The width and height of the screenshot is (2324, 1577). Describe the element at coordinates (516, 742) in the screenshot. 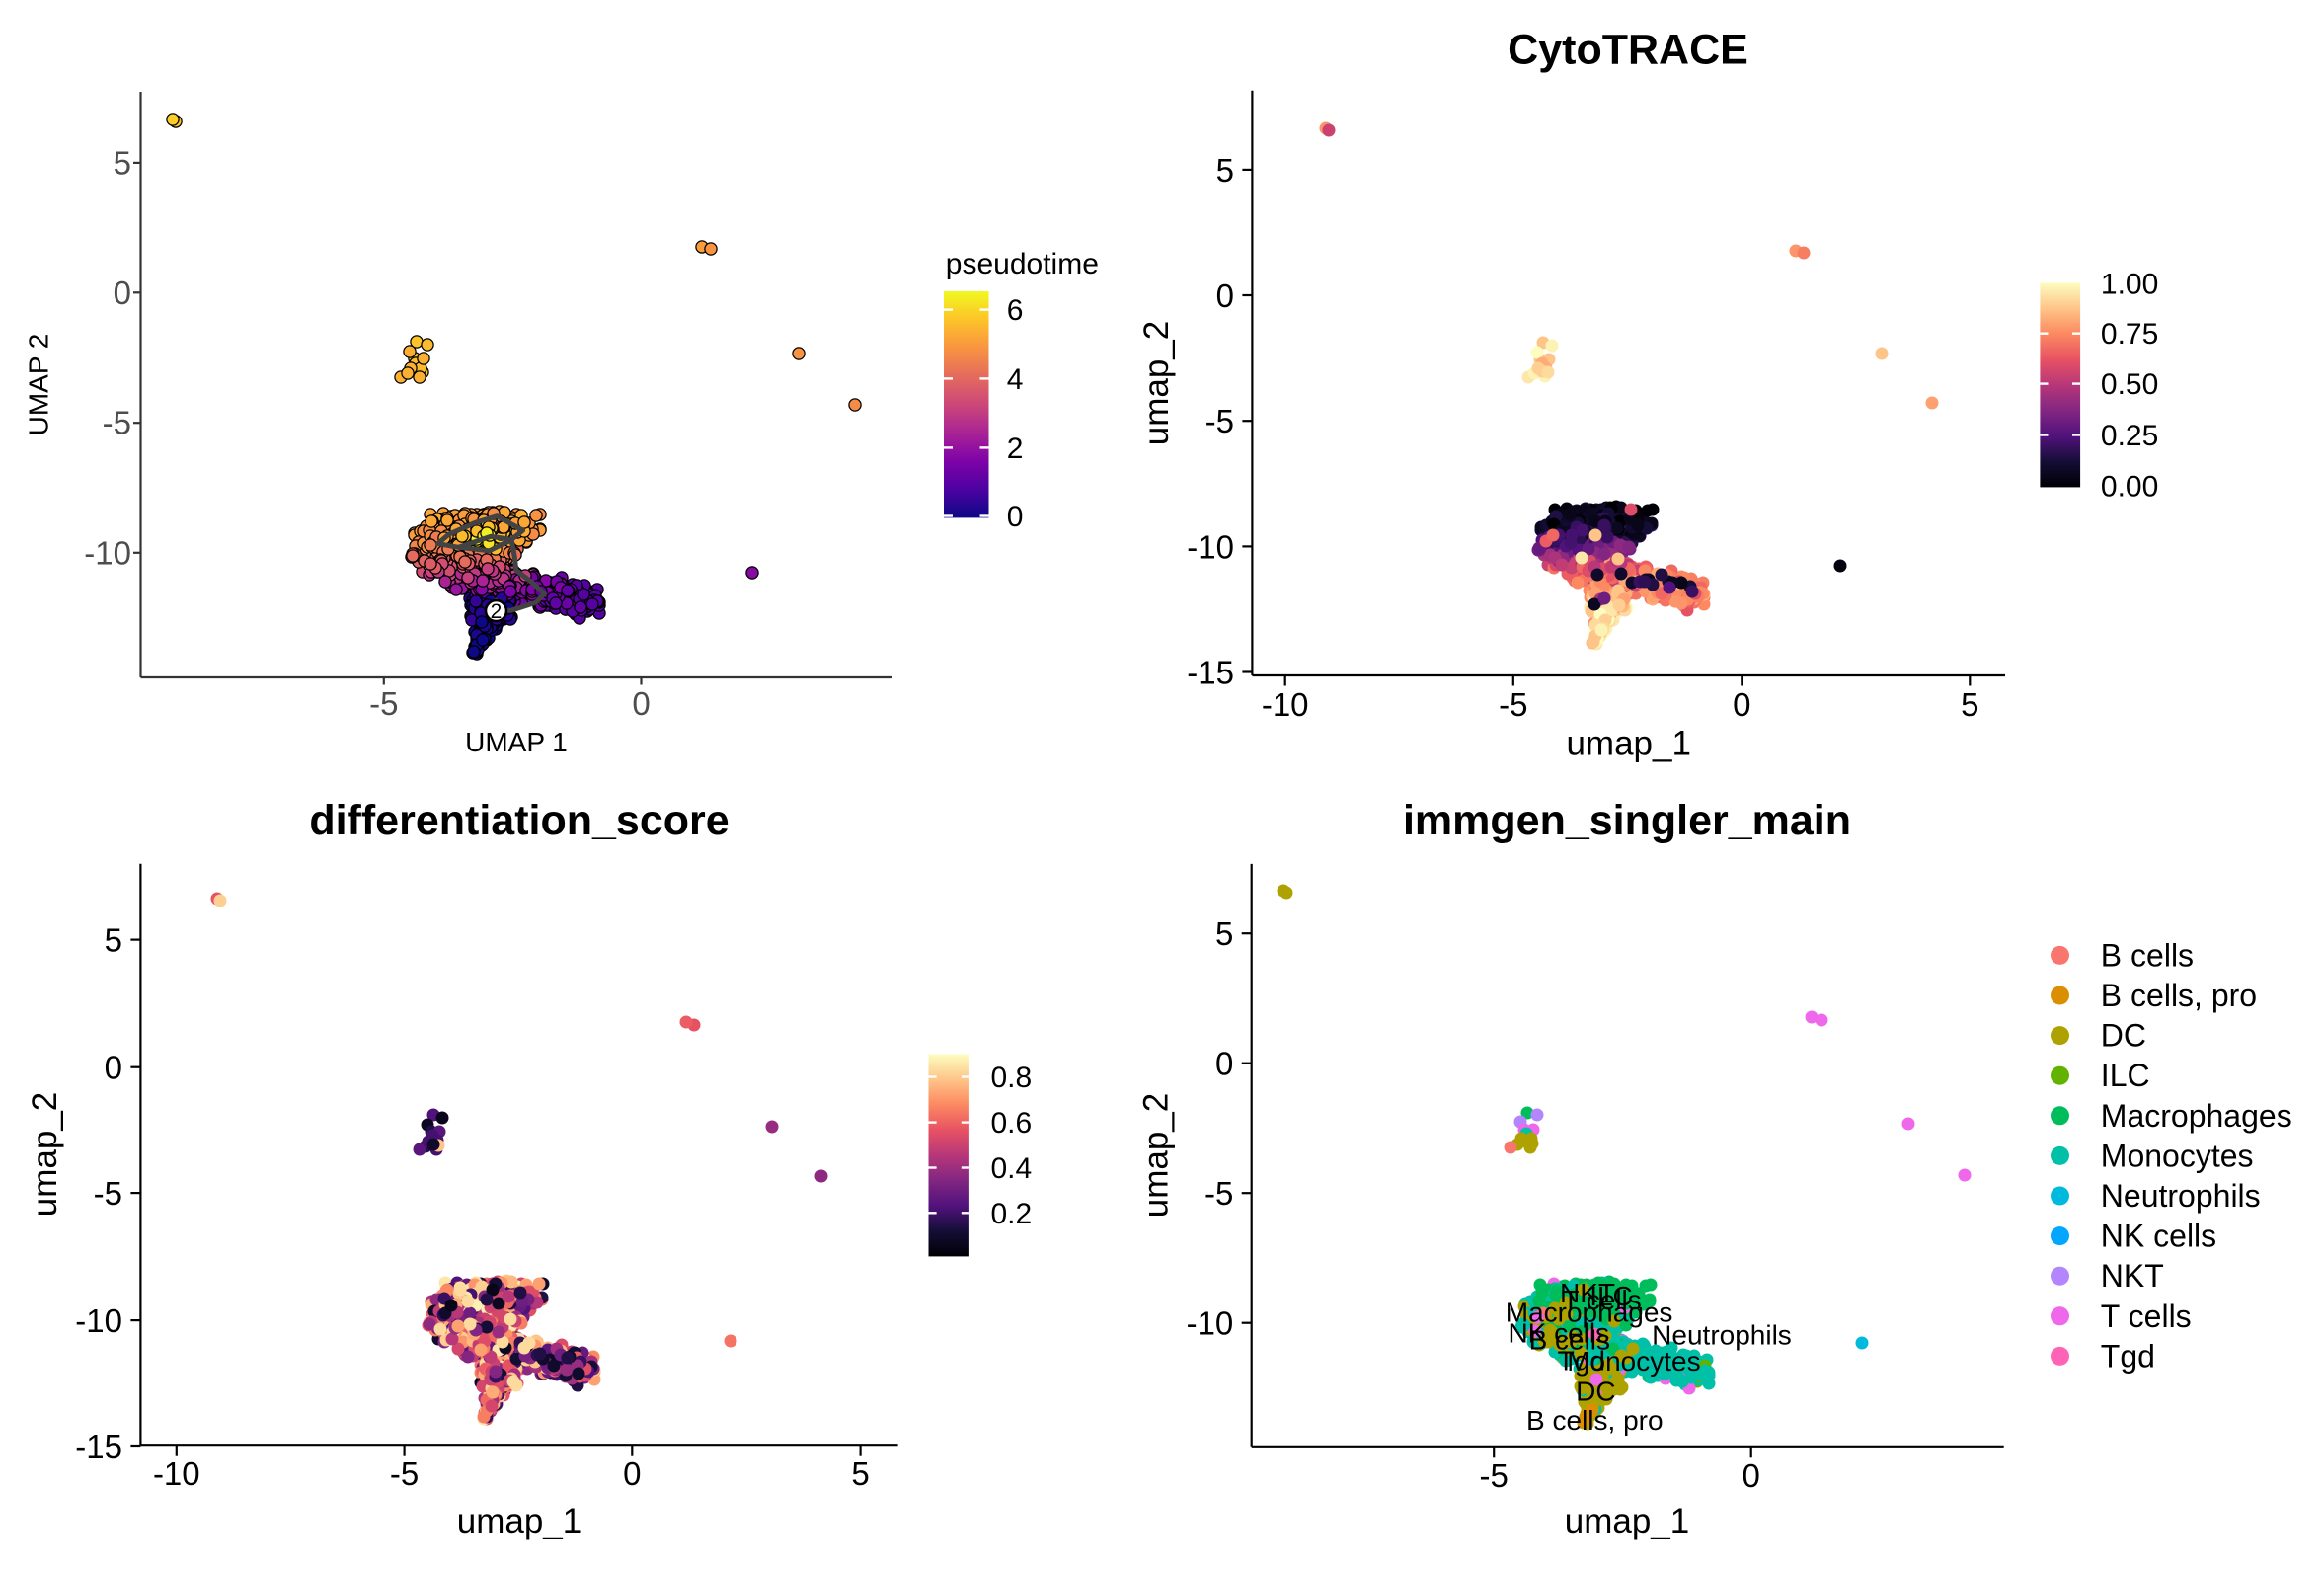

I see `svg-text: UMAP 1` at that location.